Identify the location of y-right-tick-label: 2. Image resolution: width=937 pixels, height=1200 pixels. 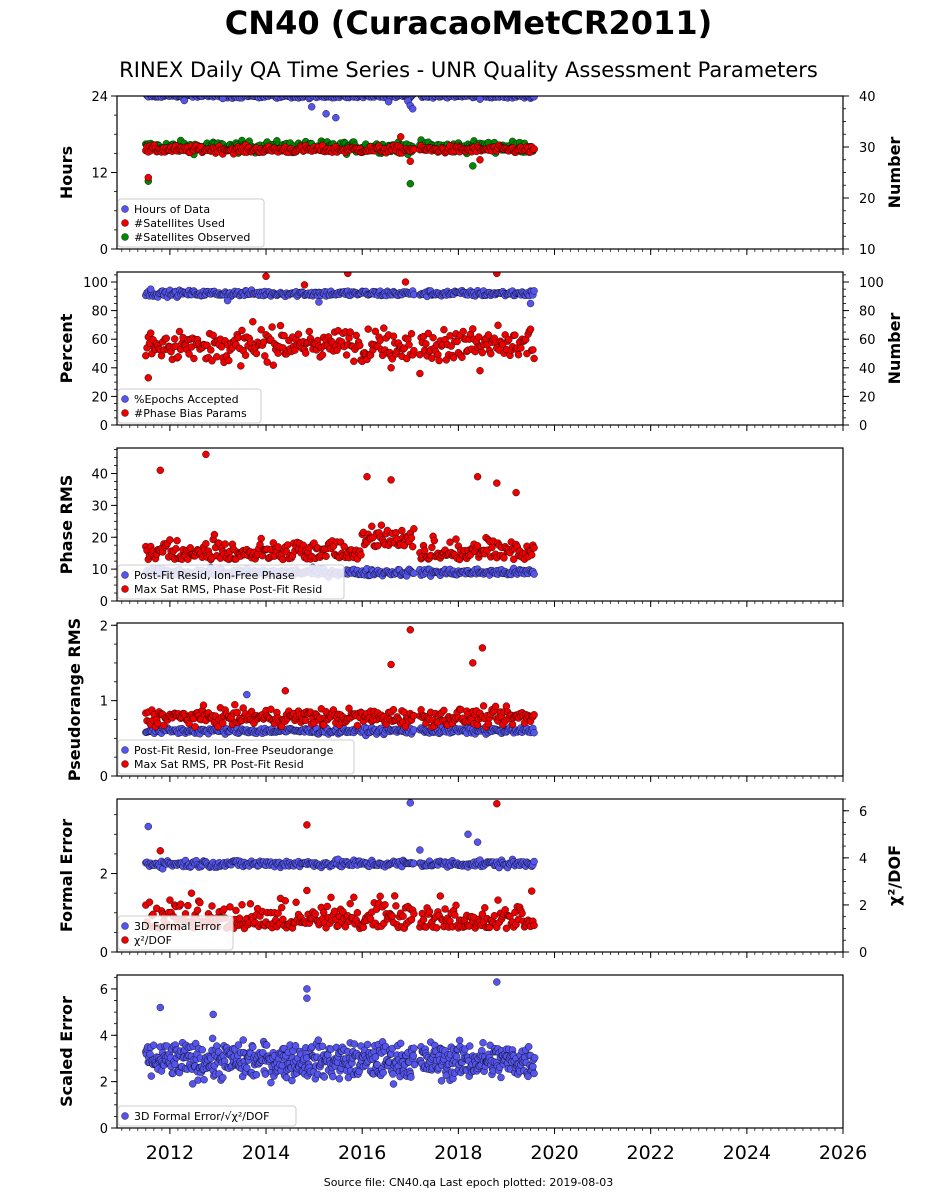
(863, 906).